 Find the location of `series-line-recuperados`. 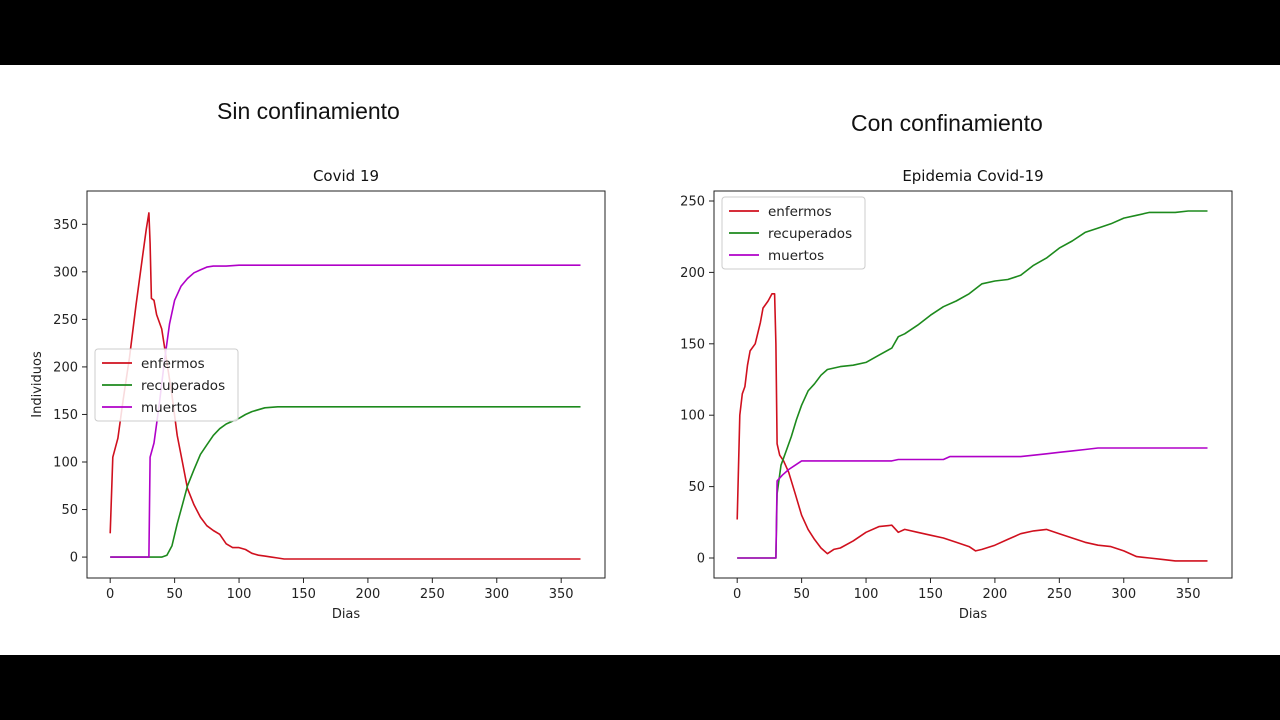

series-line-recuperados is located at coordinates (345, 482).